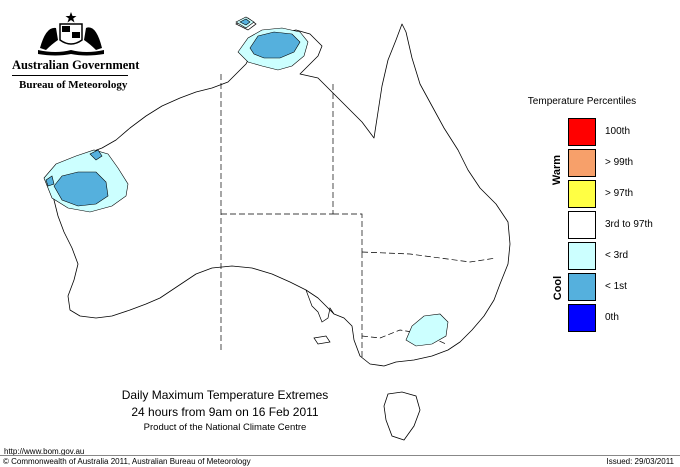 The image size is (680, 467). Describe the element at coordinates (619, 162) in the screenshot. I see `legend-label: > 99th` at that location.